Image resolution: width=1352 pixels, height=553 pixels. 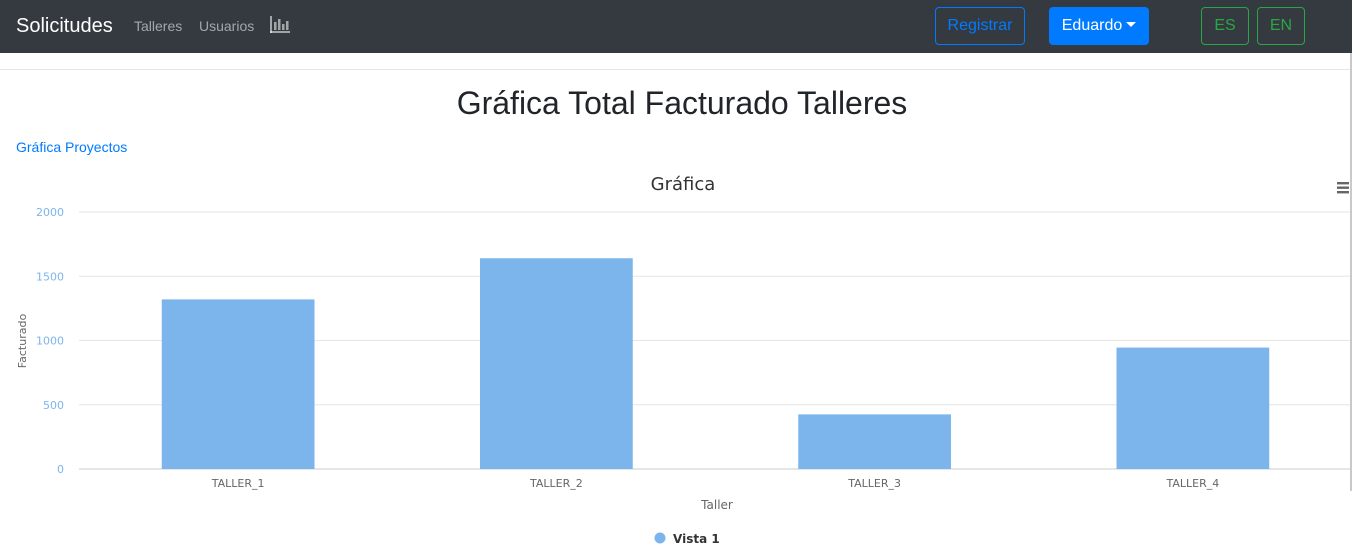 I want to click on y-tick-label: 0, so click(x=60, y=469).